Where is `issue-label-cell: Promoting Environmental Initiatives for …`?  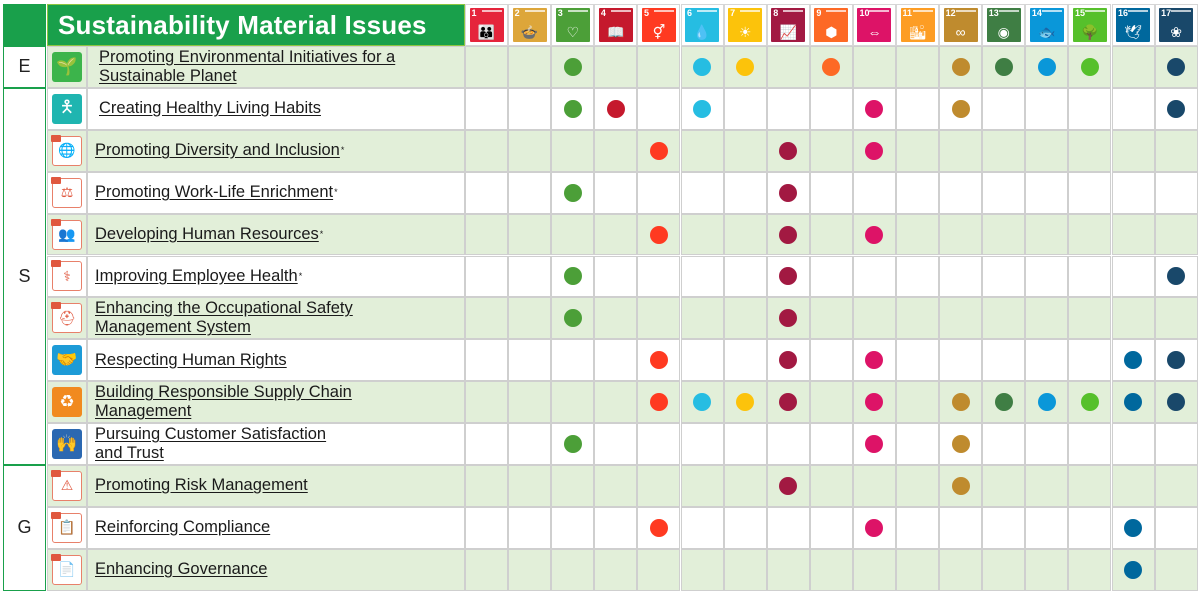
issue-label-cell: Promoting Environmental Initiatives for … is located at coordinates (276, 67).